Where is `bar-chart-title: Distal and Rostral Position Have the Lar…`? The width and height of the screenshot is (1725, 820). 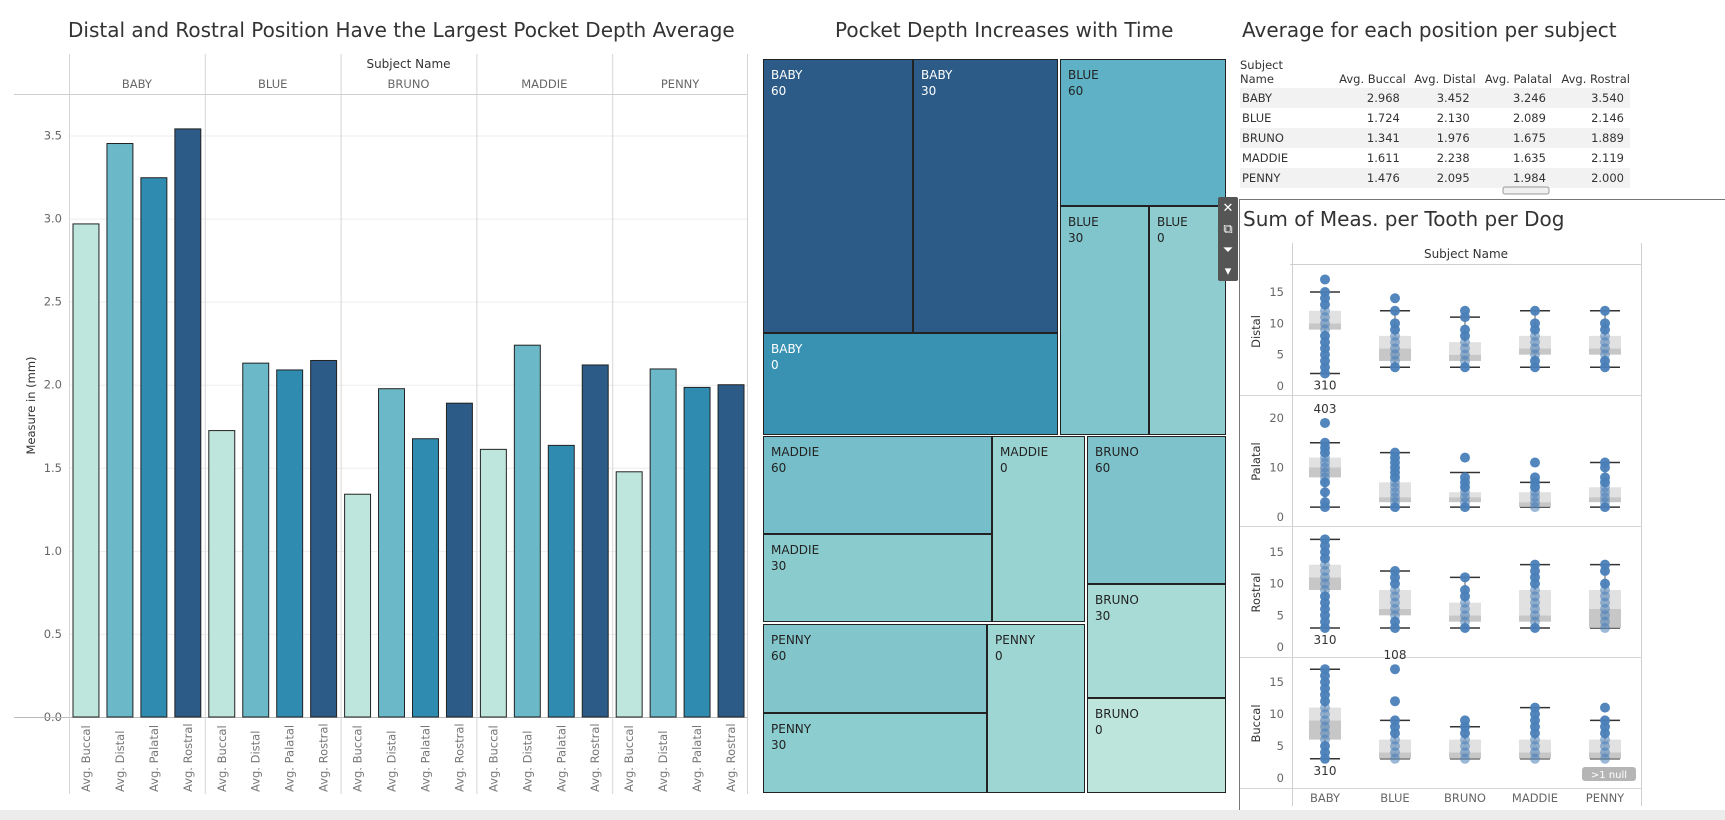 bar-chart-title: Distal and Rostral Position Have the Lar… is located at coordinates (401, 30).